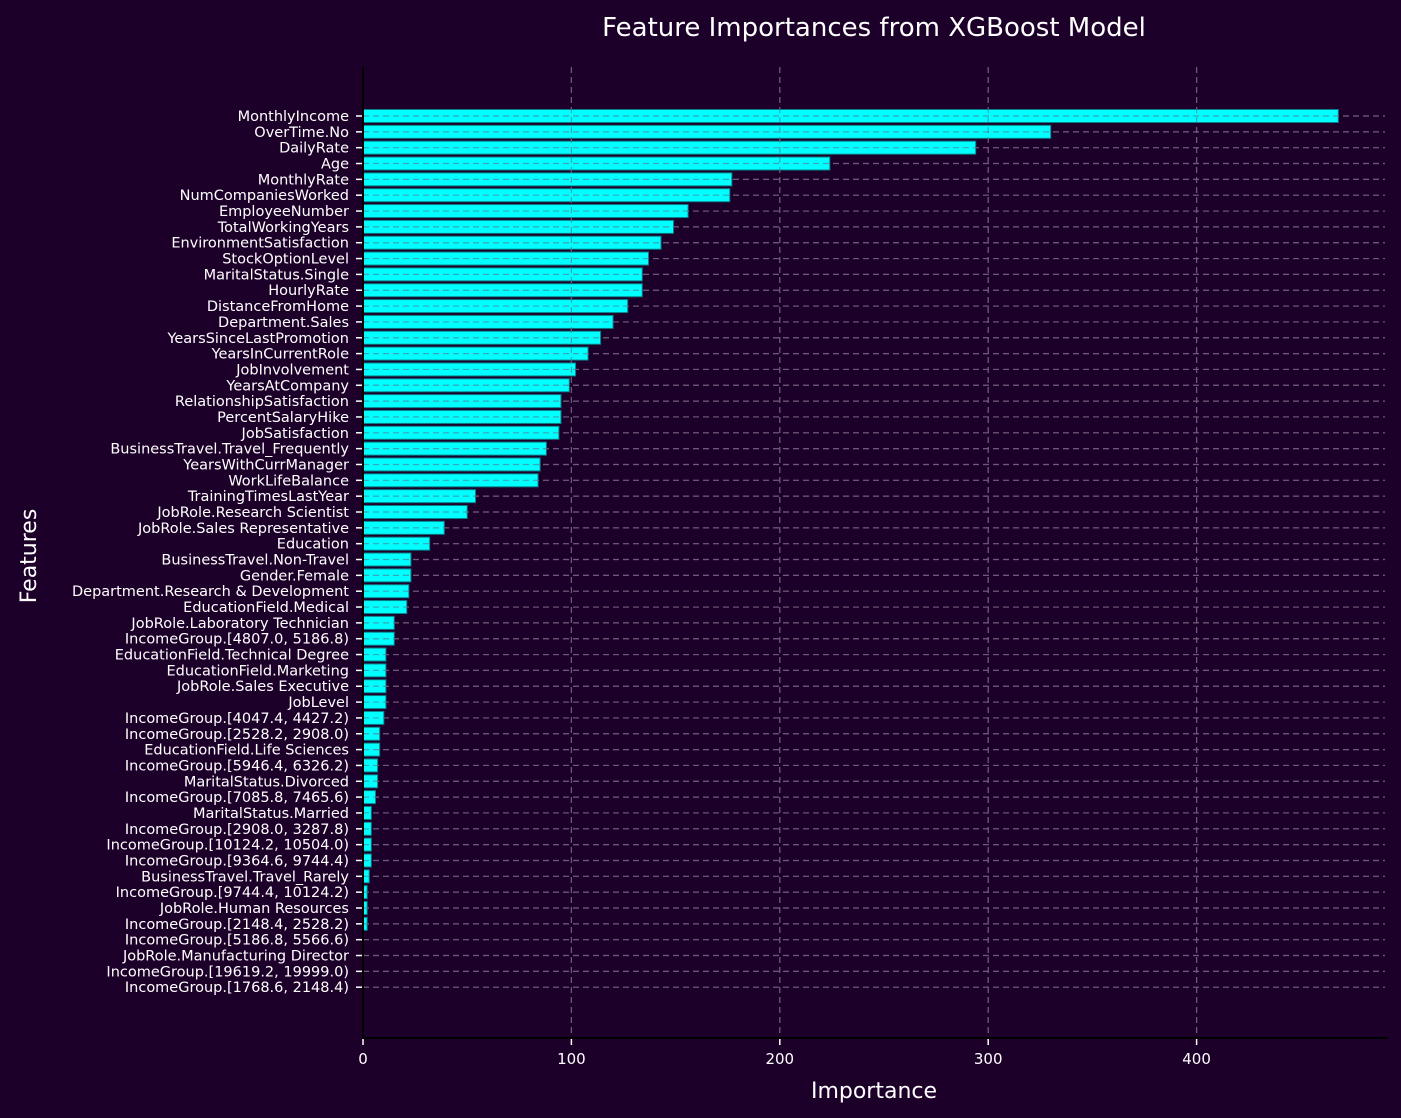 The height and width of the screenshot is (1118, 1401). I want to click on y-tick-label: EducationField.Life Sciences, so click(246, 751).